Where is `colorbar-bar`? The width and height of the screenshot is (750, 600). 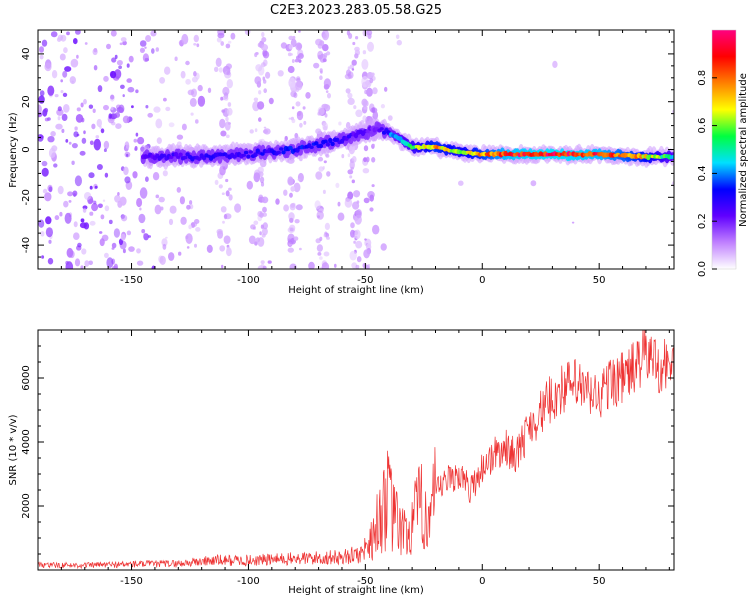 colorbar-bar is located at coordinates (724, 149).